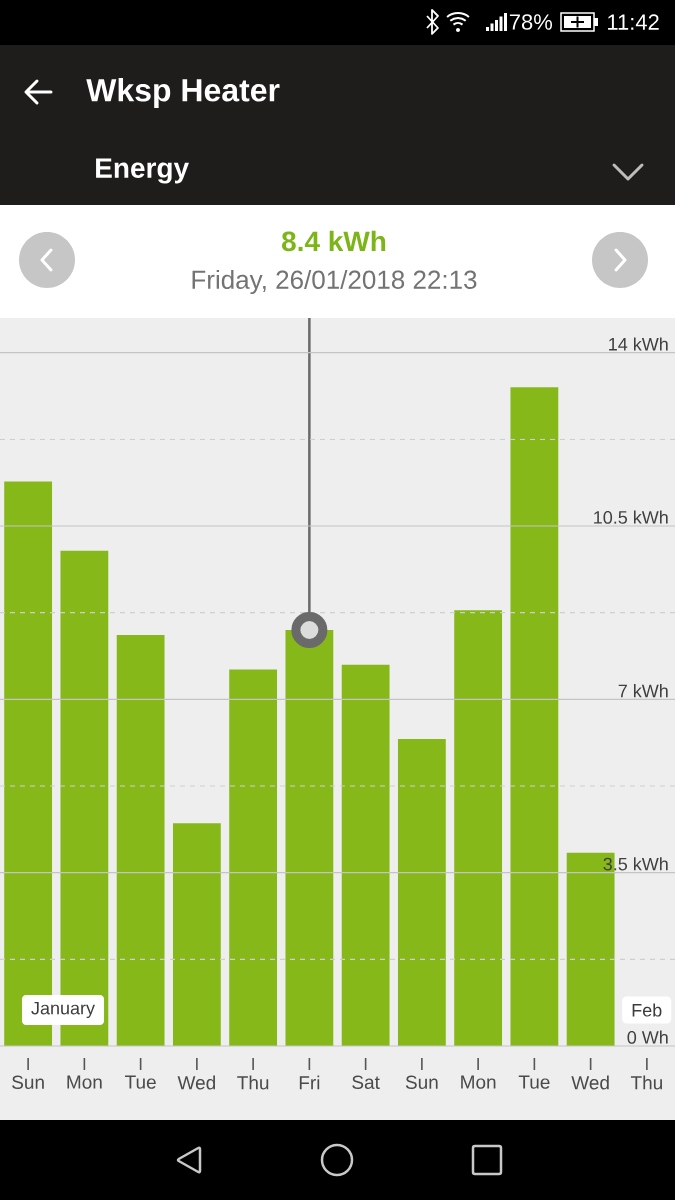  What do you see at coordinates (63, 1010) in the screenshot?
I see `annotation: January` at bounding box center [63, 1010].